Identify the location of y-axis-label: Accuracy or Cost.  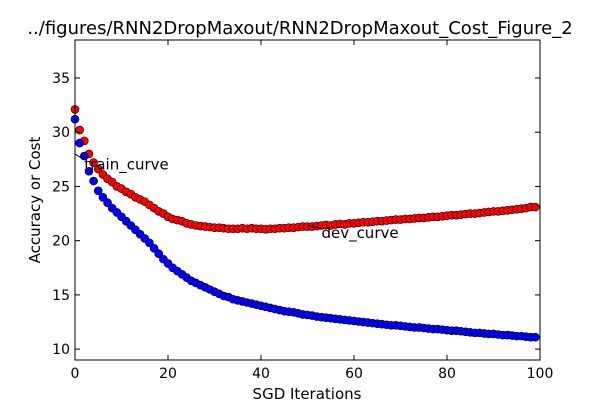
(35, 200).